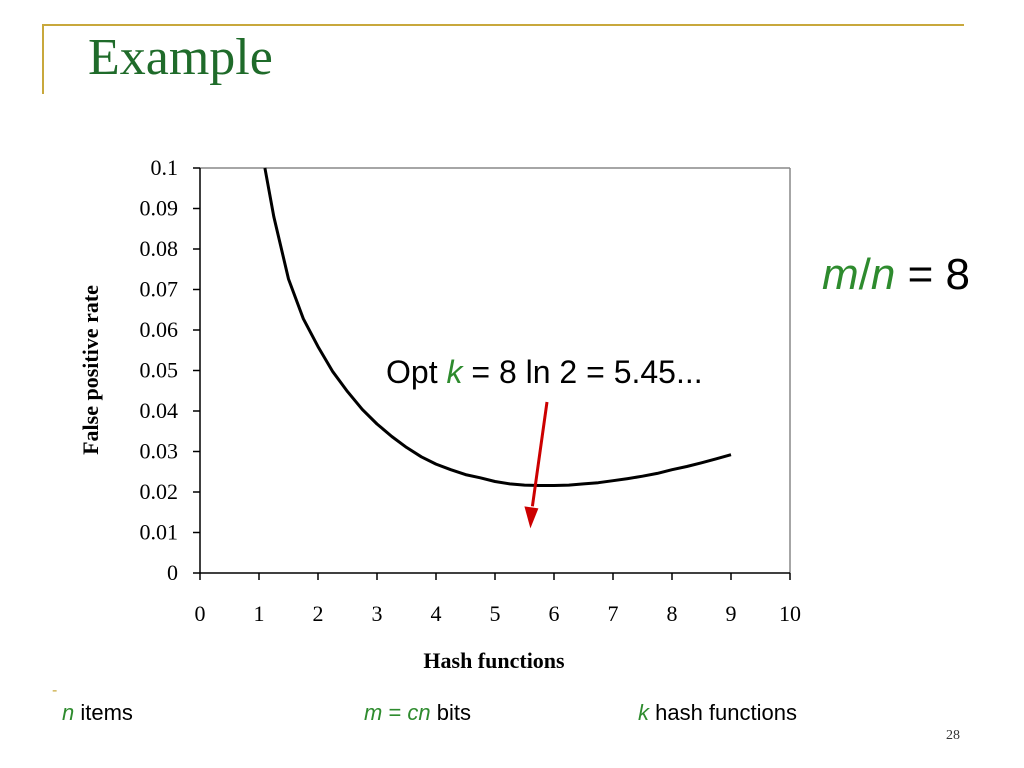 The image size is (1024, 768). What do you see at coordinates (90, 370) in the screenshot?
I see `y-axis-title: False positive rate` at bounding box center [90, 370].